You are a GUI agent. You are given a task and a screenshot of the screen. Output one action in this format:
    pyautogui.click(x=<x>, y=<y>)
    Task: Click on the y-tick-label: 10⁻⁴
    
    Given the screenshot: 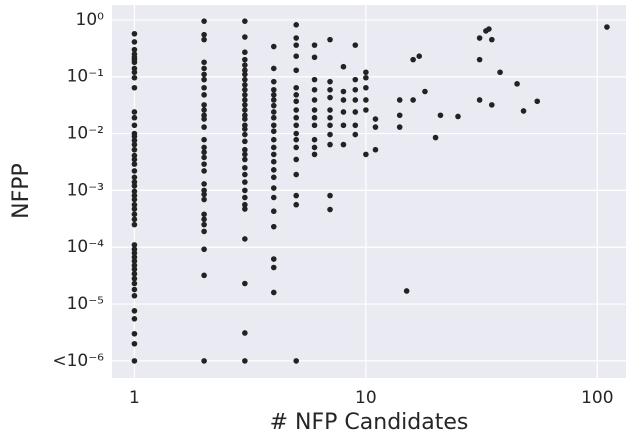 What is the action you would take?
    pyautogui.click(x=86, y=247)
    